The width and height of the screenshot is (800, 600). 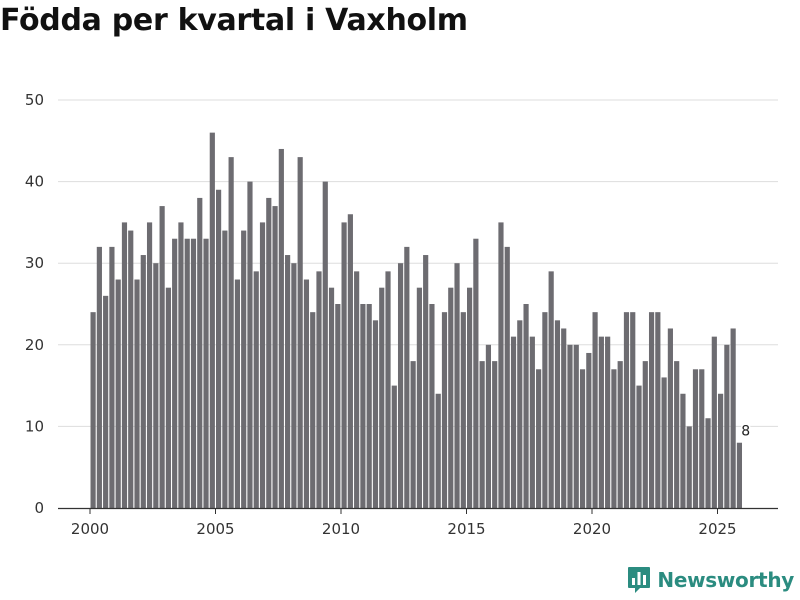 What do you see at coordinates (215, 529) in the screenshot?
I see `x-tick-label: 2005` at bounding box center [215, 529].